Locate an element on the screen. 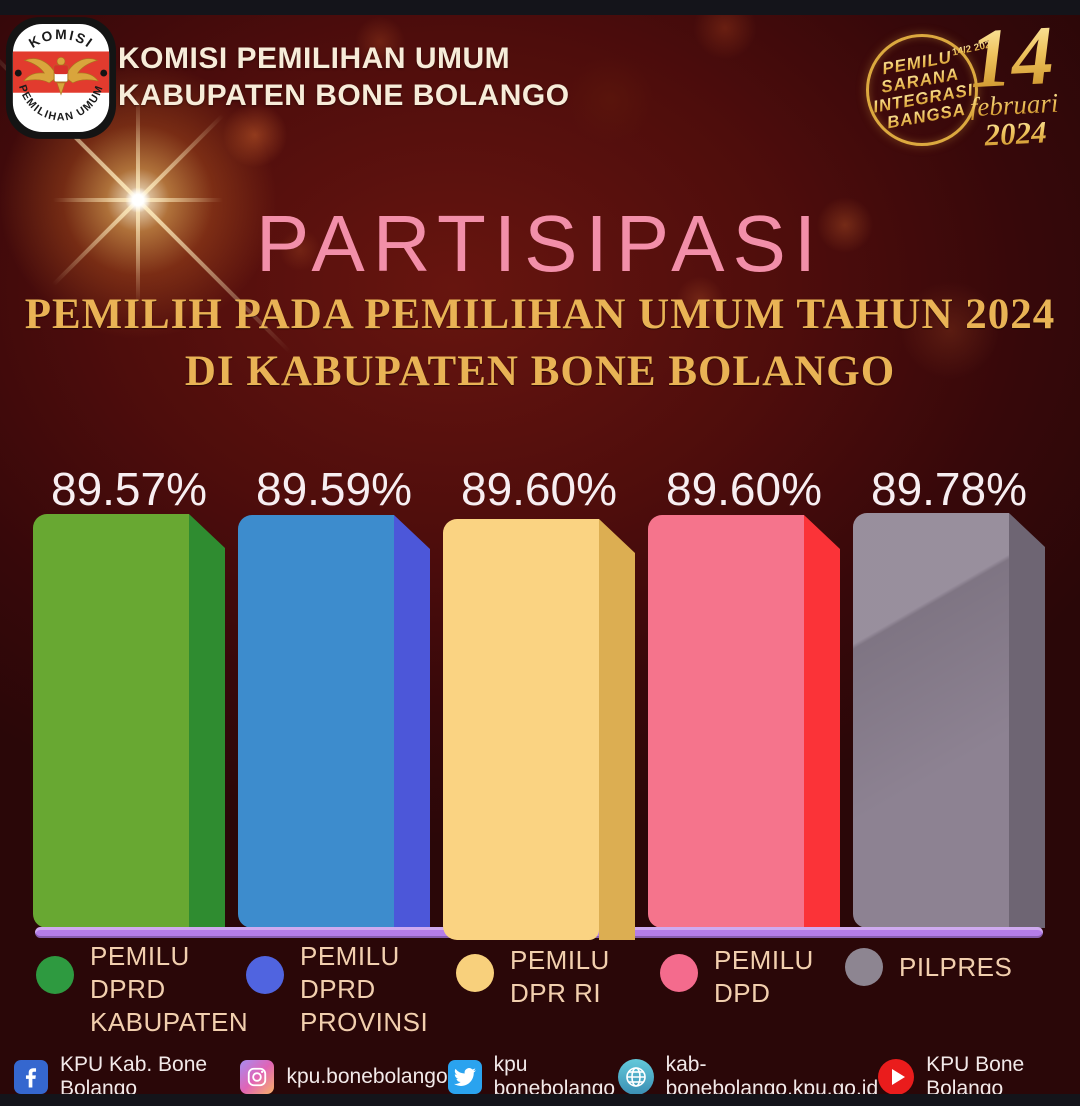 The height and width of the screenshot is (1106, 1080). legend-item: PEMILU DPD is located at coordinates (737, 977).